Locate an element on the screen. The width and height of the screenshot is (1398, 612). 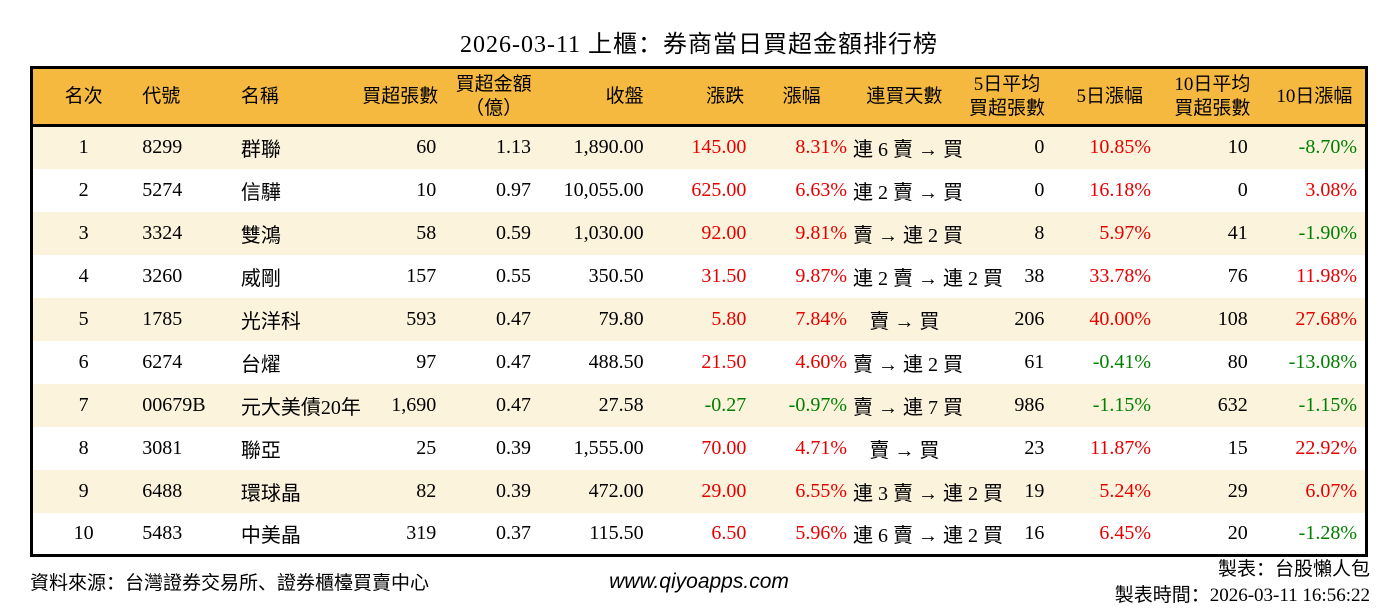
cell-avg10-volume: 10 is located at coordinates (1237, 147).